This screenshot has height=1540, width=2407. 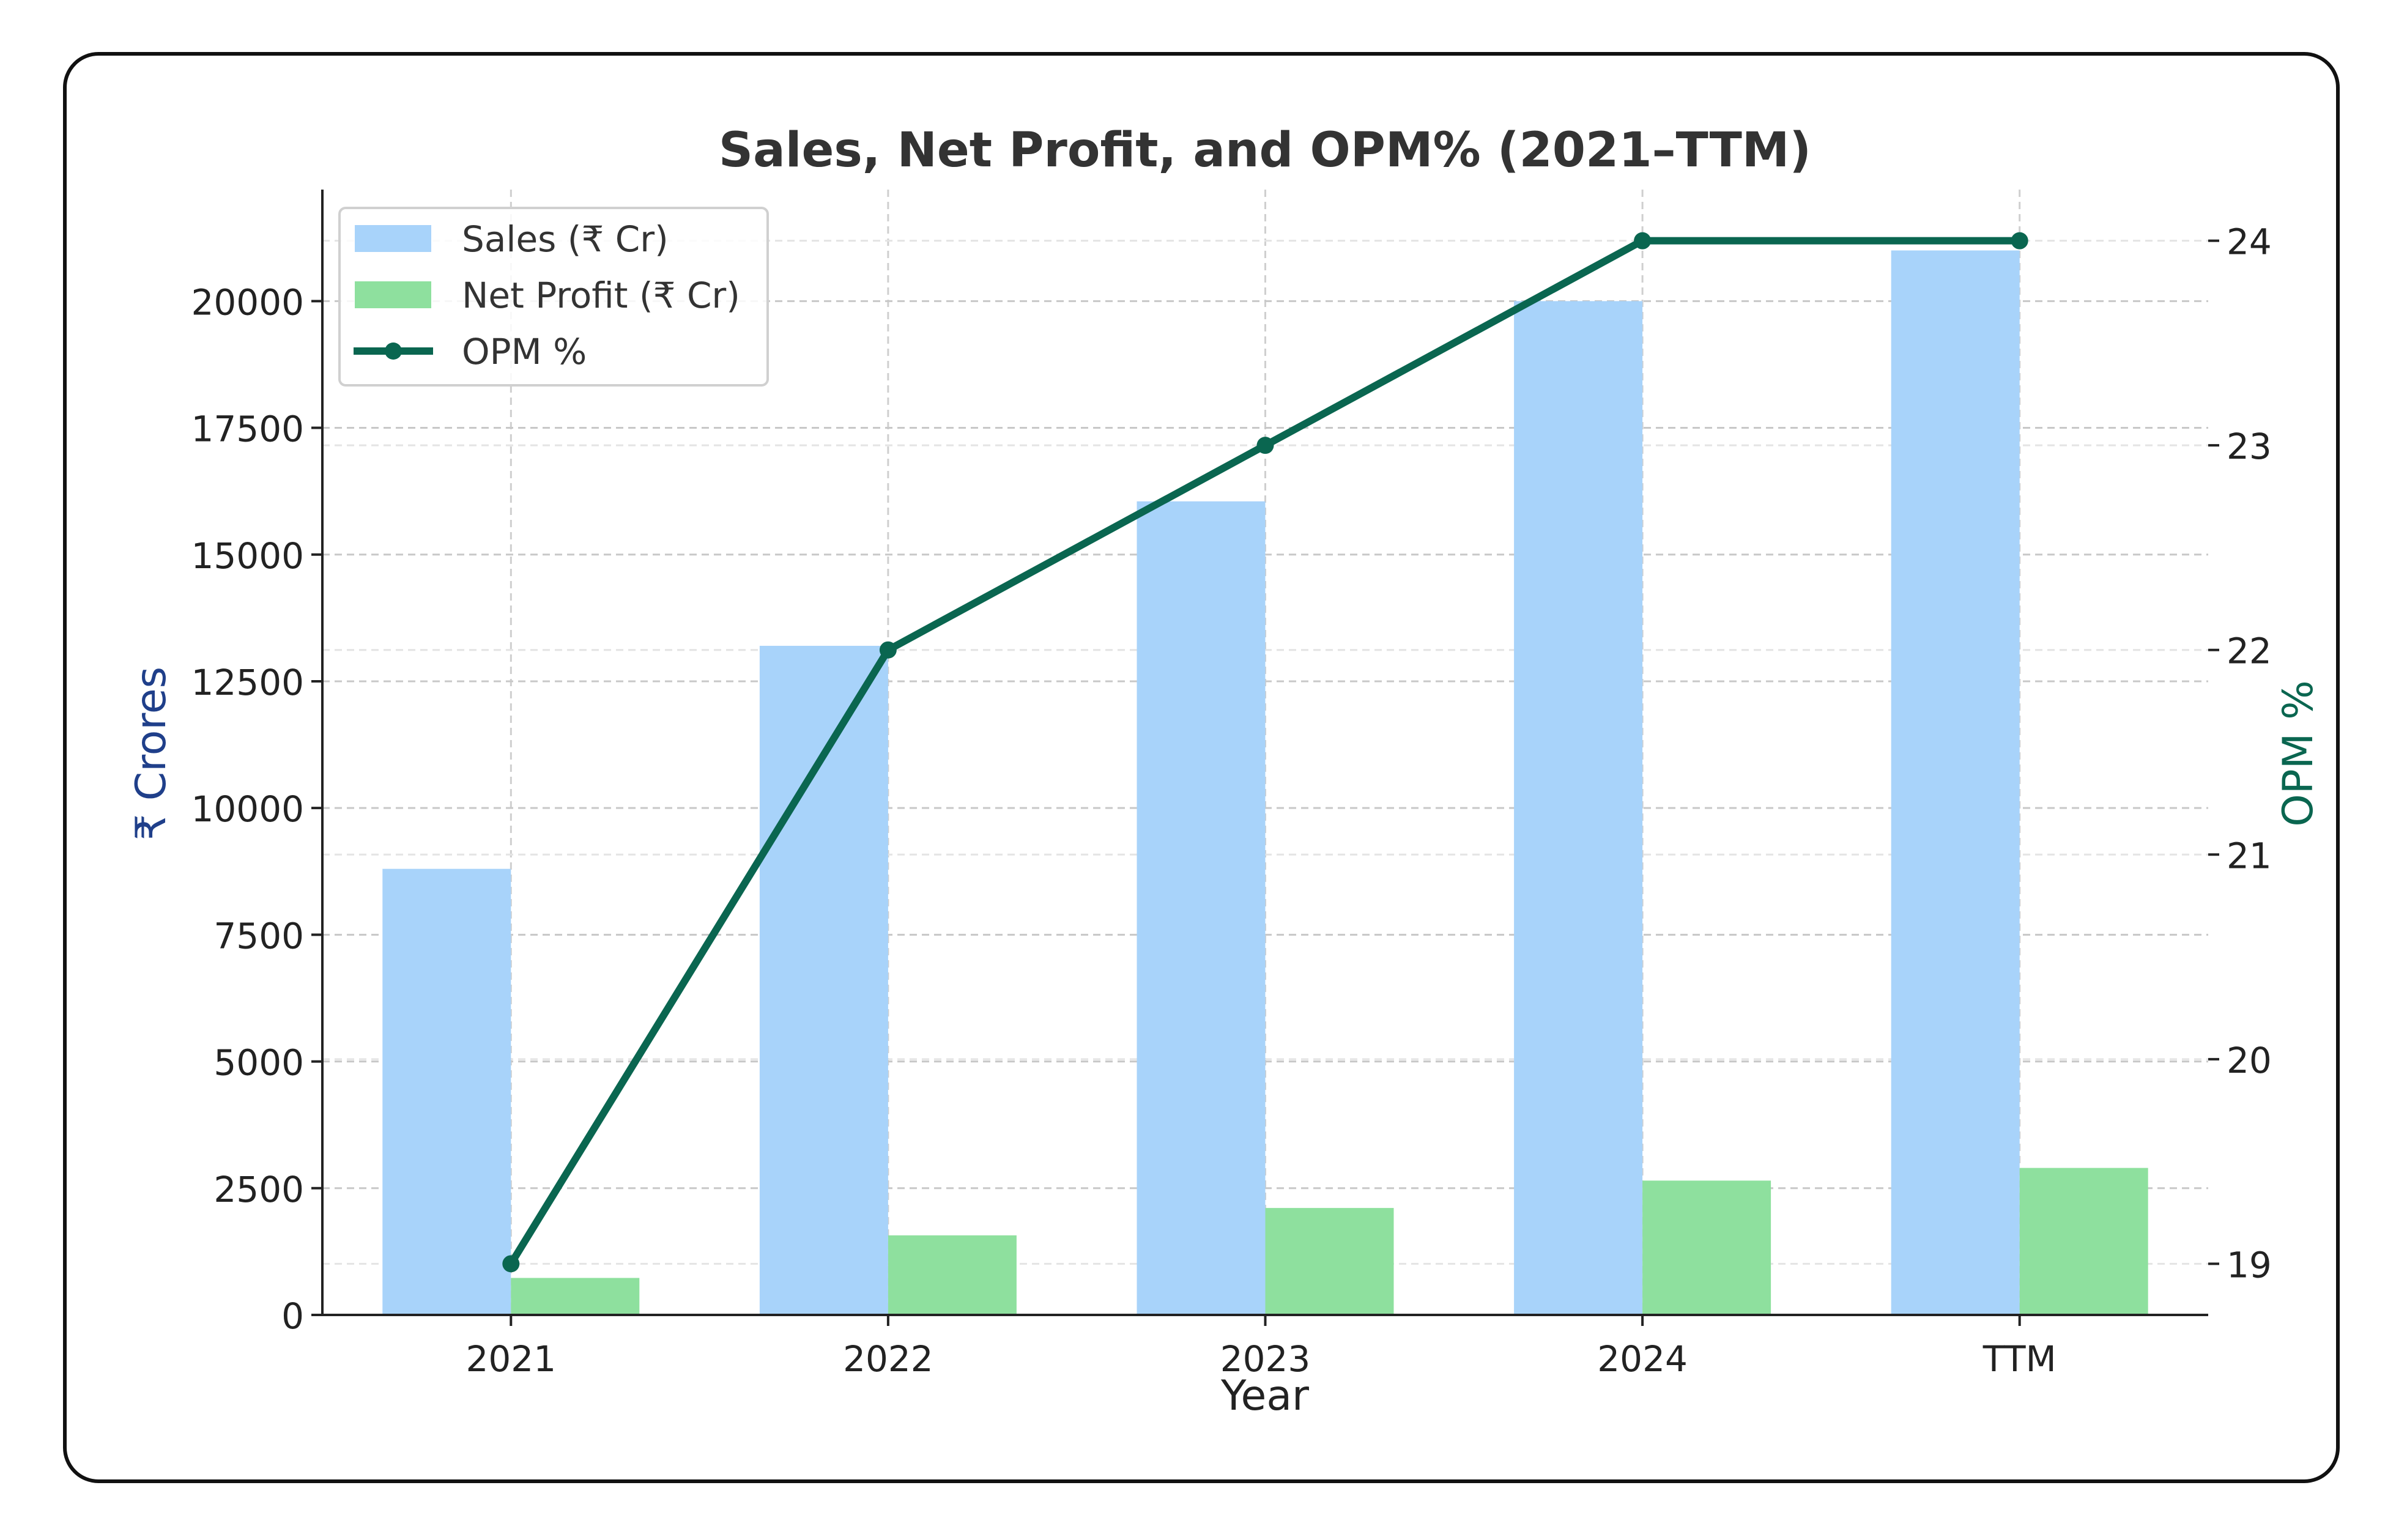 What do you see at coordinates (247, 302) in the screenshot?
I see `left-tick-label: 20000` at bounding box center [247, 302].